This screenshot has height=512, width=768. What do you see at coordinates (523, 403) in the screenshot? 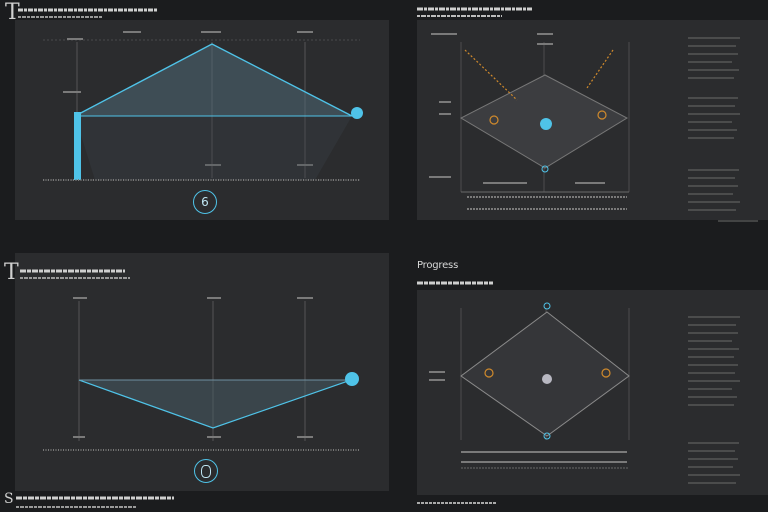
I see `diagram-bottom-right` at bounding box center [523, 403].